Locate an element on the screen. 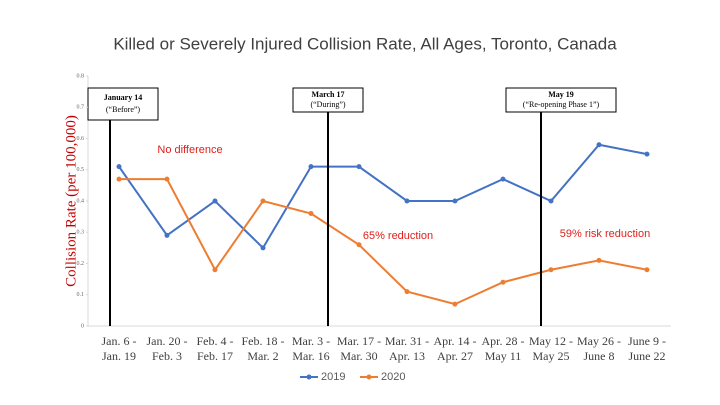  x-tick-label: Mar. 31 - is located at coordinates (407, 341).